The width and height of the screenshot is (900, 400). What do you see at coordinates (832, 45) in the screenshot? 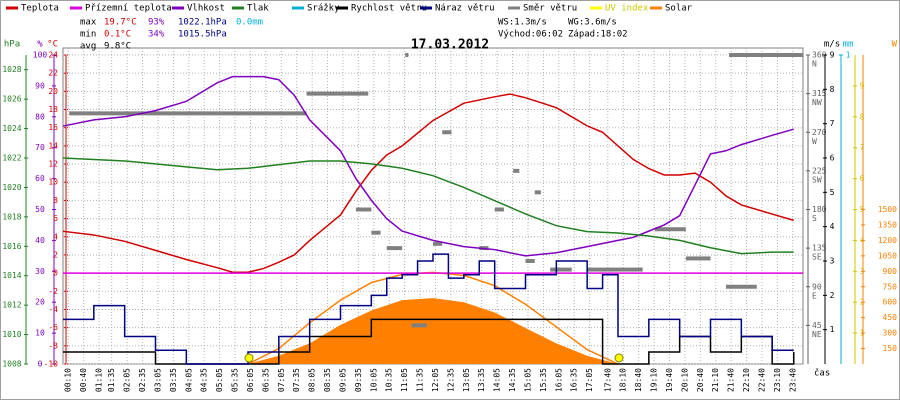
I see `axis-unit: m/s` at bounding box center [832, 45].